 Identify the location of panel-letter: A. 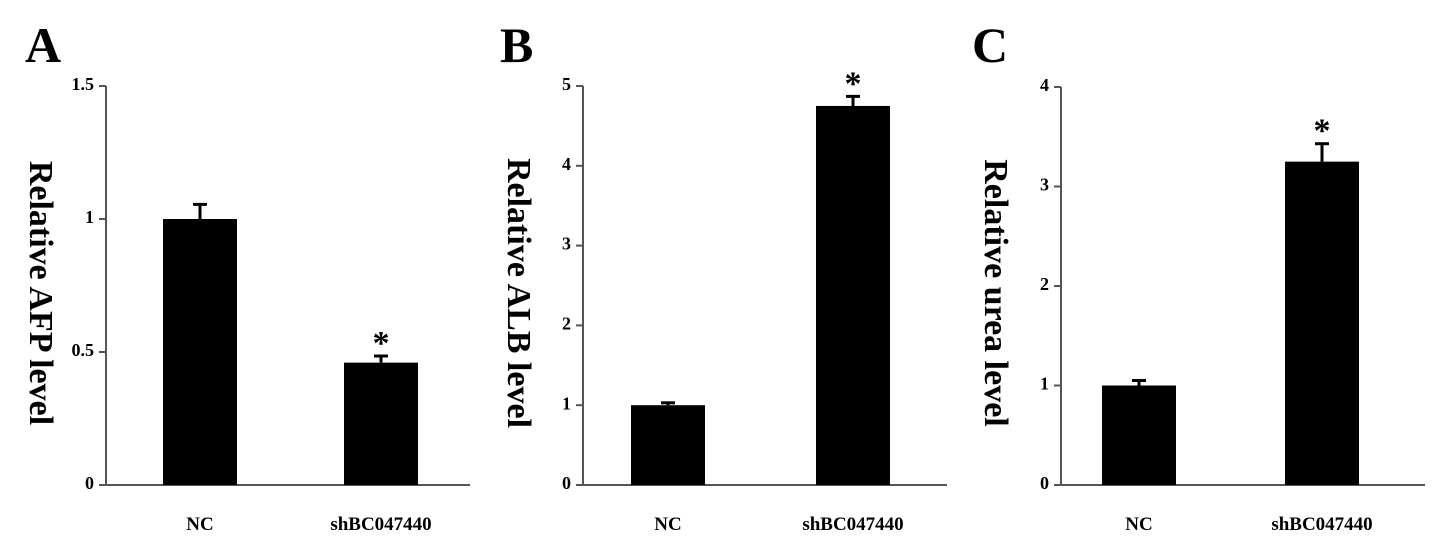
(43, 45).